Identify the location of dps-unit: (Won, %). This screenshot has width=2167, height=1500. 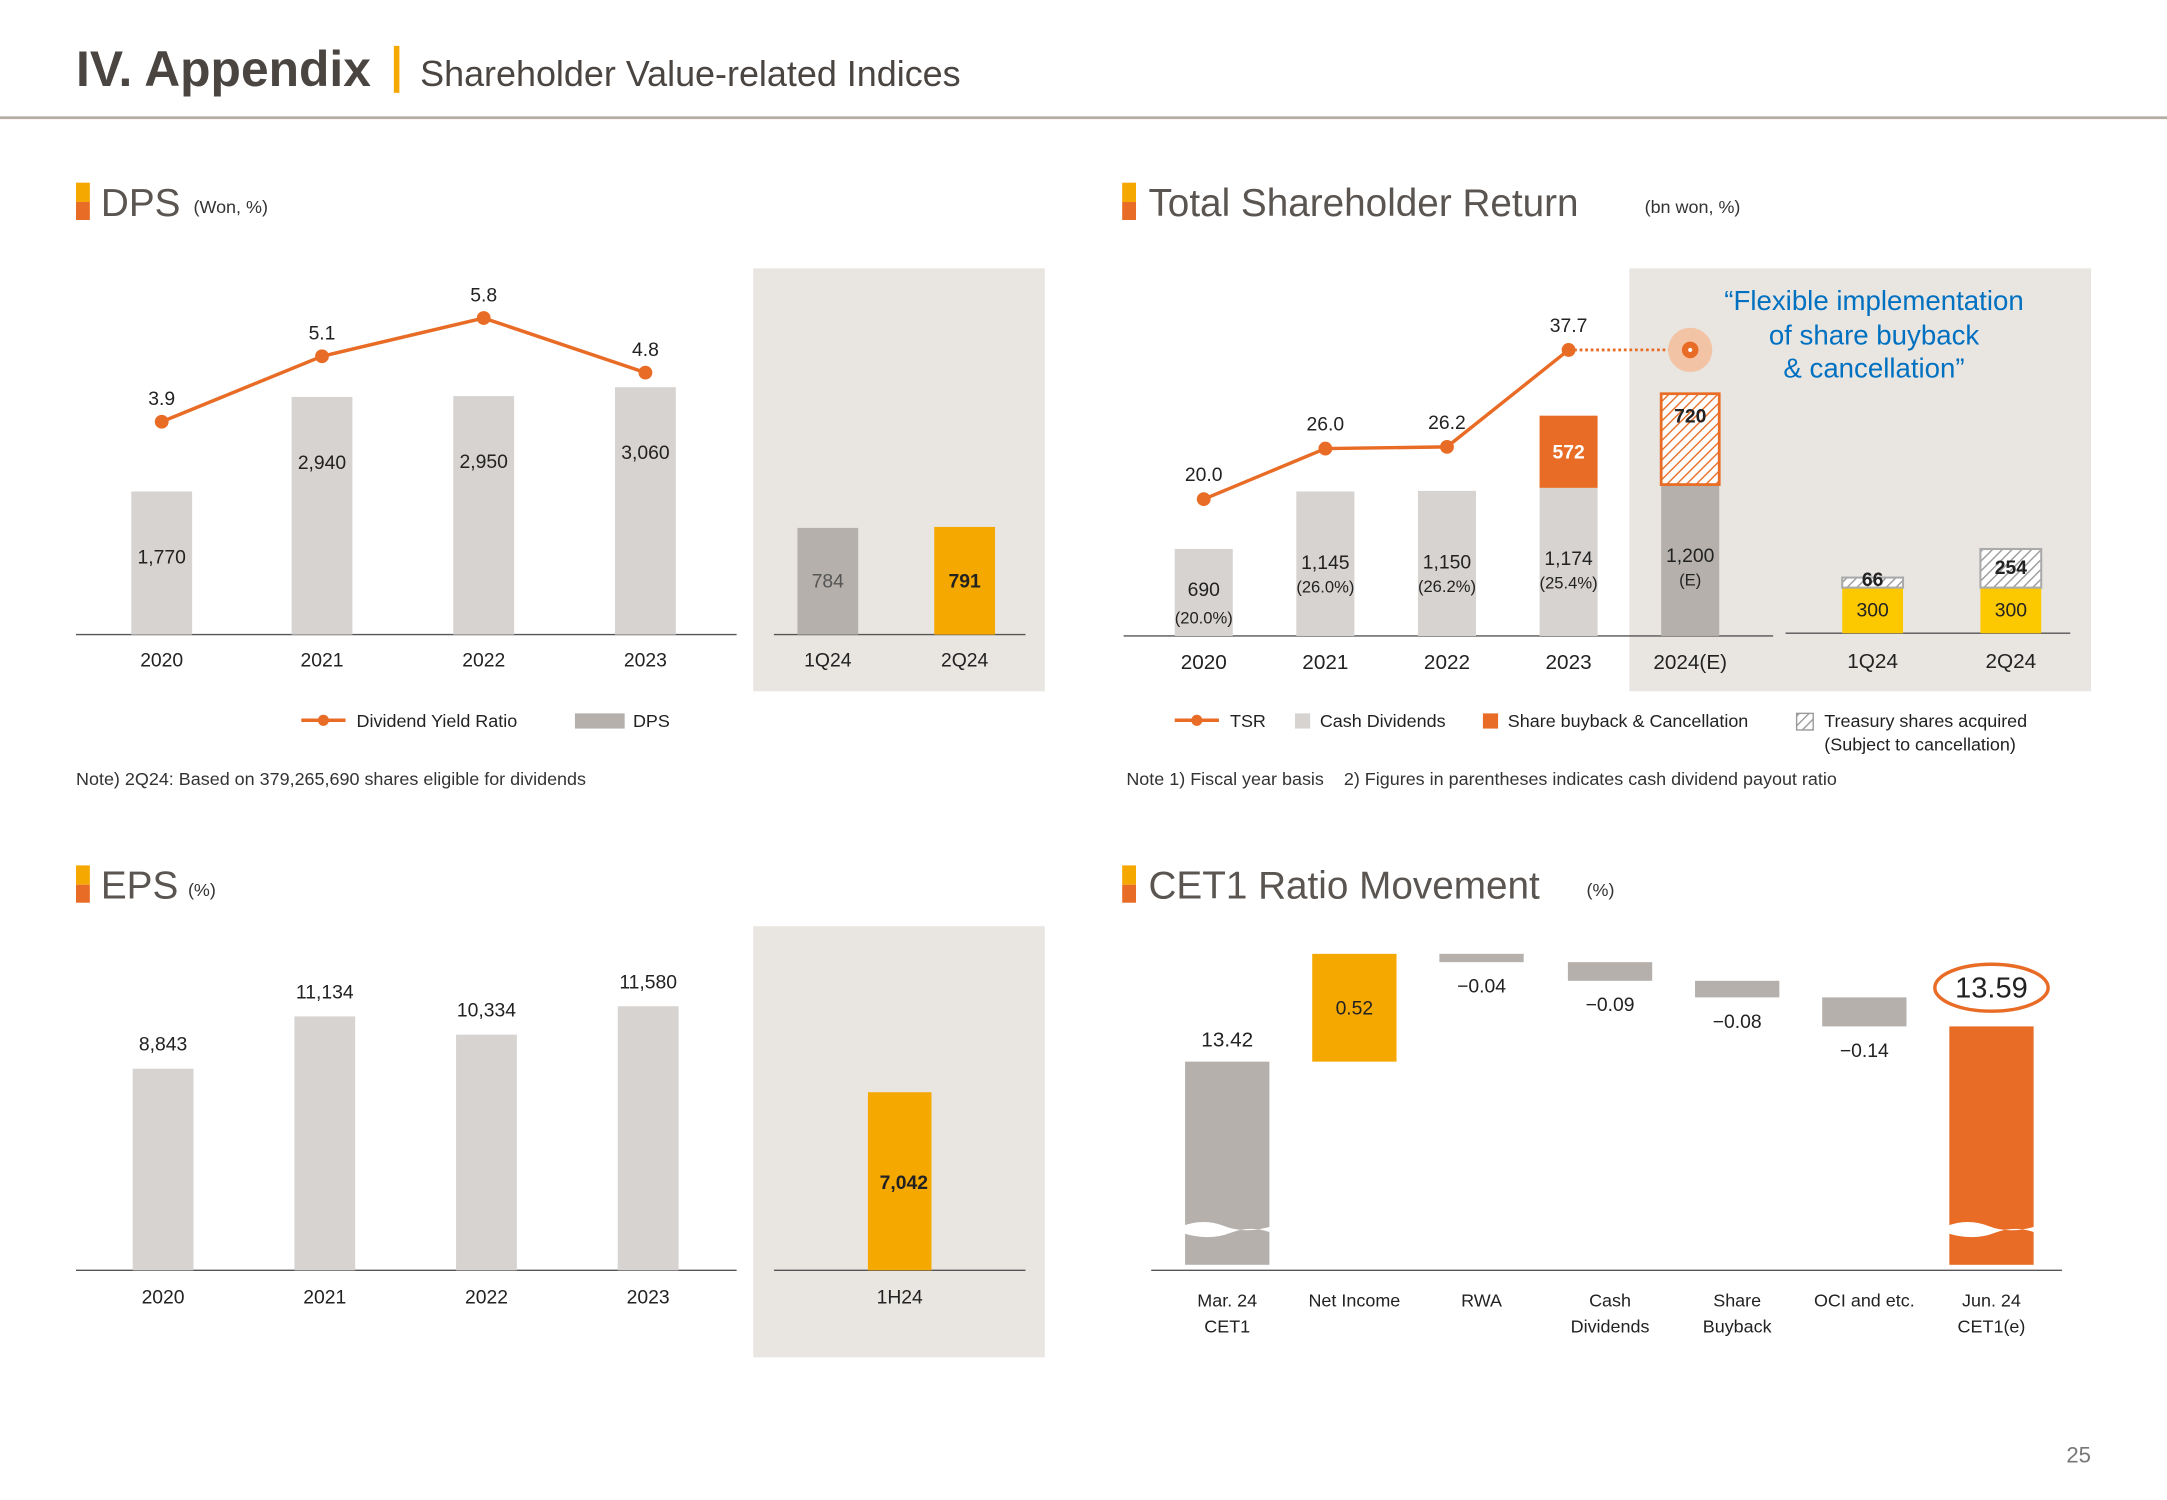
(230, 207).